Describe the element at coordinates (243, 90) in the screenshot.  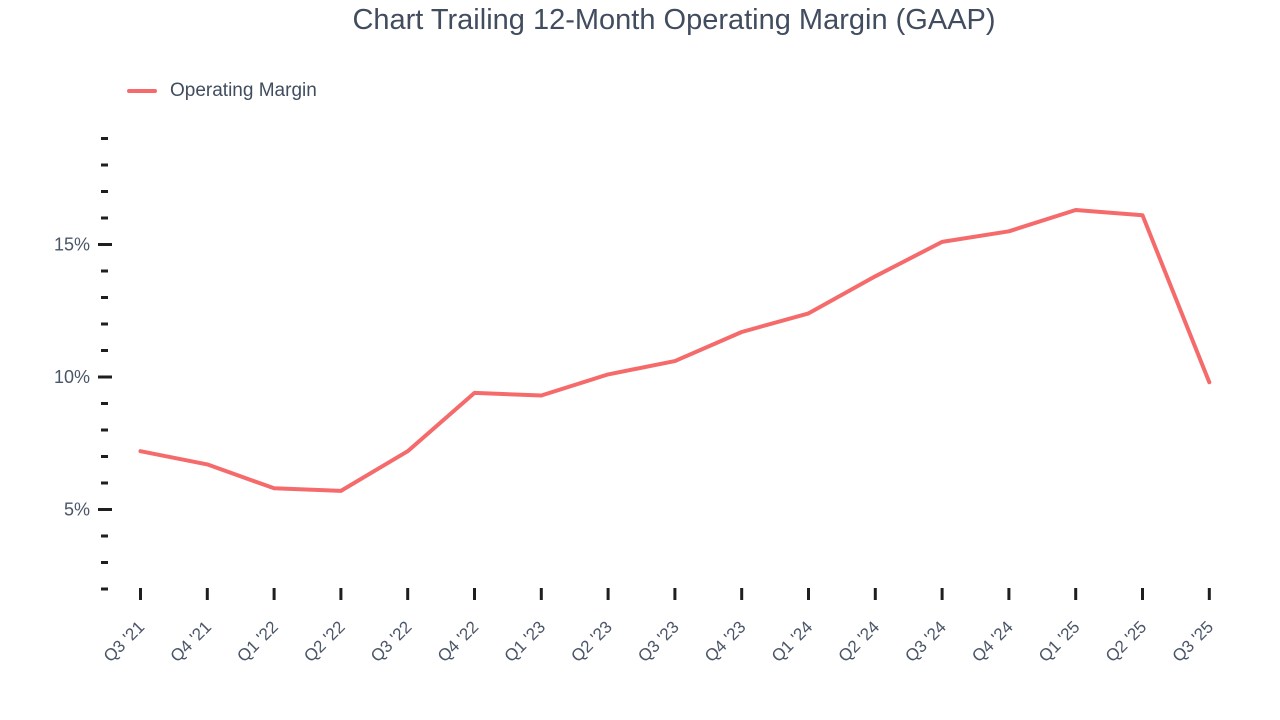
I see `legend-label: Operating Margin` at that location.